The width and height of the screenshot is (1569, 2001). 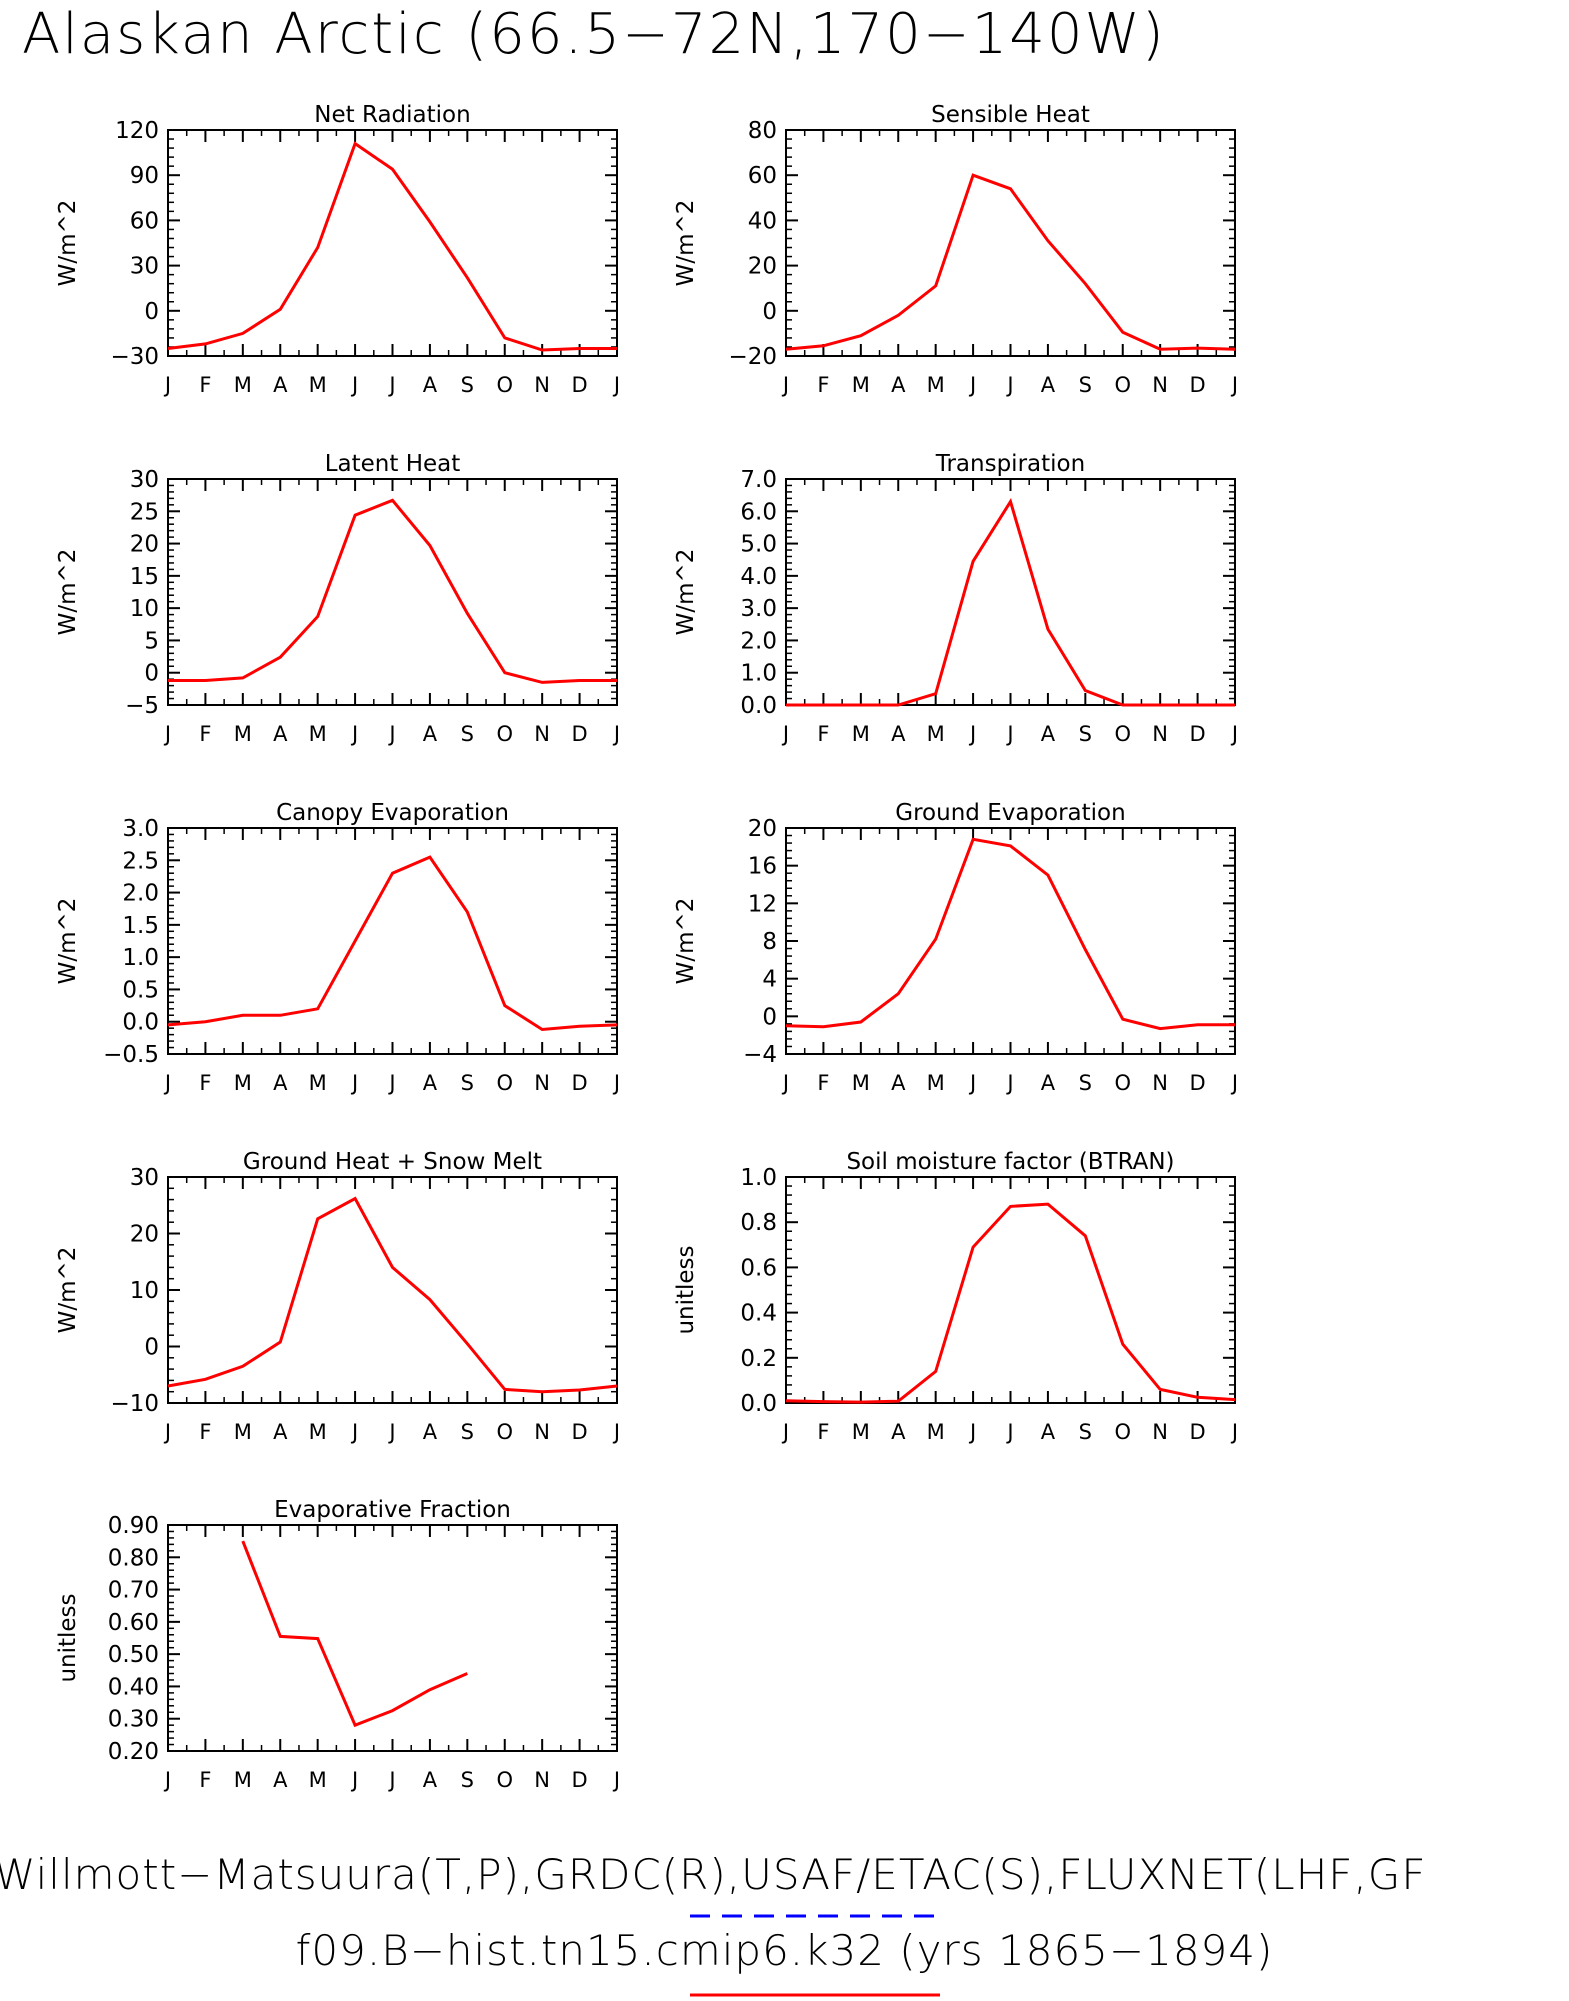 What do you see at coordinates (140, 829) in the screenshot?
I see `y-tick-label: 3.0` at bounding box center [140, 829].